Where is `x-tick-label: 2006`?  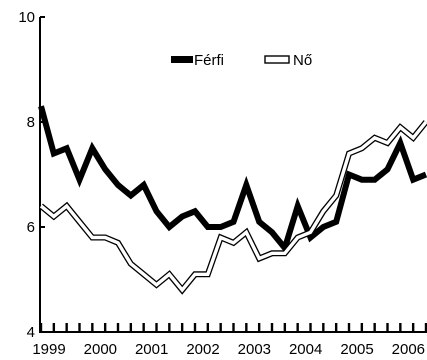 x-tick-label: 2006 is located at coordinates (408, 349).